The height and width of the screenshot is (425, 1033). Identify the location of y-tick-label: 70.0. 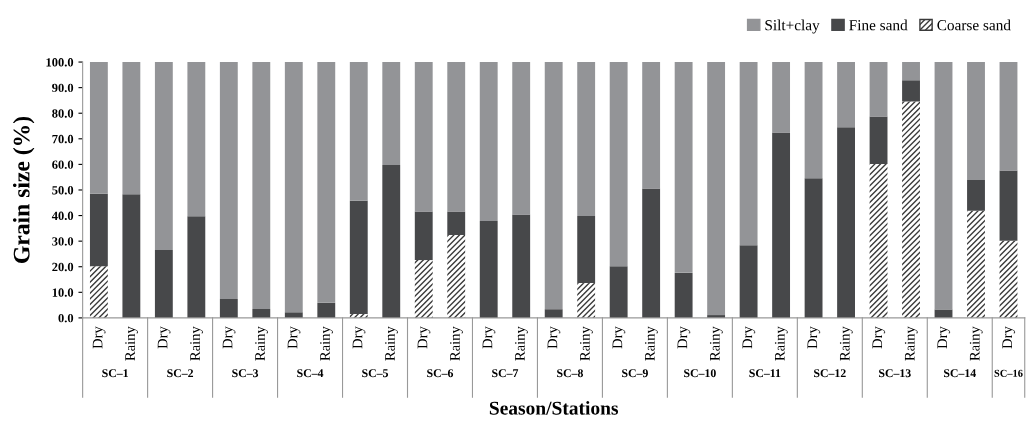
(63, 139).